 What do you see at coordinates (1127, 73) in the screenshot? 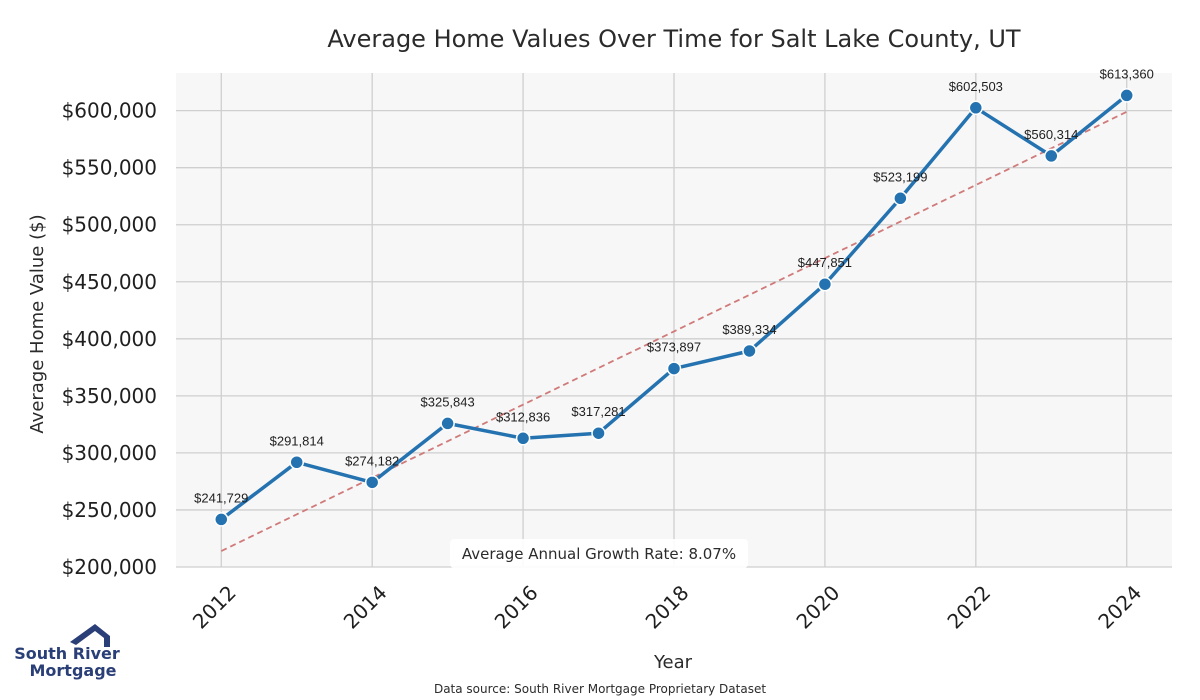
I see `data-label: $613,360` at bounding box center [1127, 73].